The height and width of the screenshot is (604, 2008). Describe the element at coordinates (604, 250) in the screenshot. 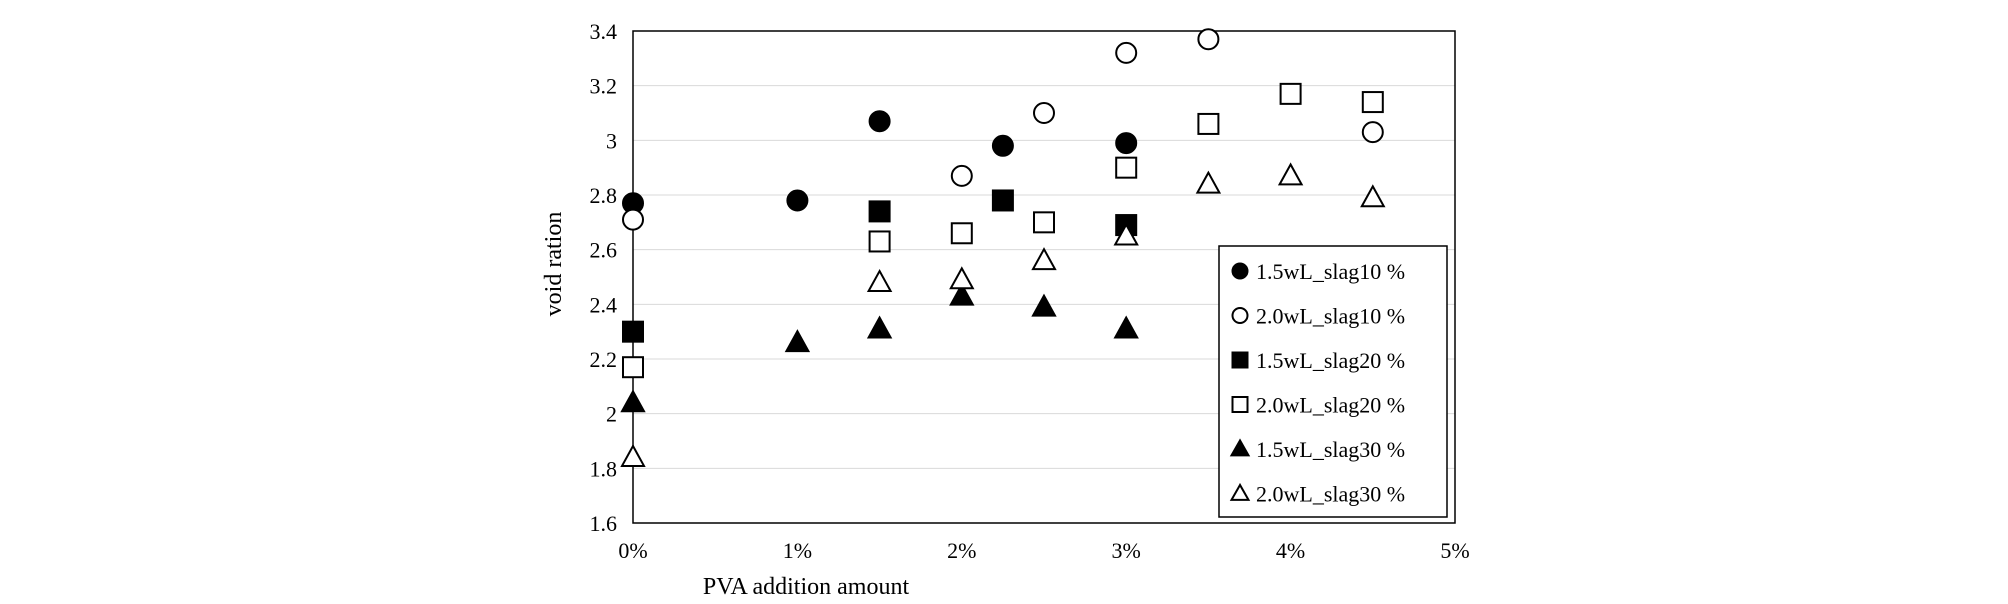

I see `y-tick-label: 2.6` at that location.